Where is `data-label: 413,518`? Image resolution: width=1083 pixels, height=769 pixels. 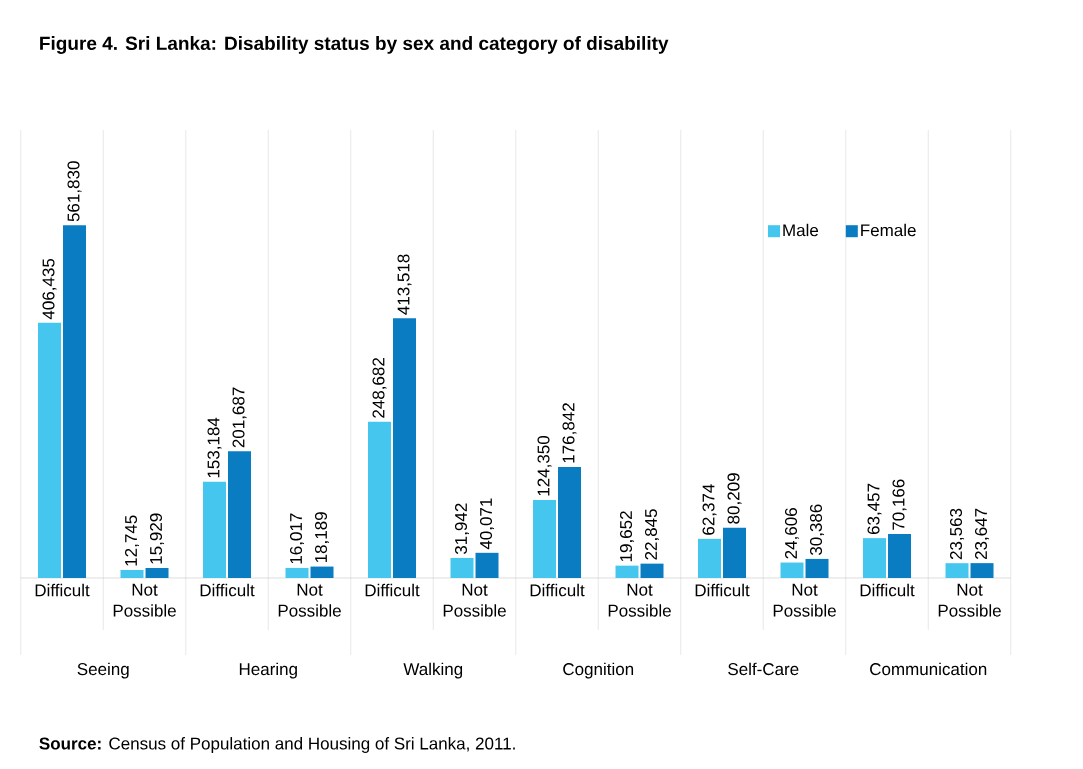
data-label: 413,518 is located at coordinates (404, 284).